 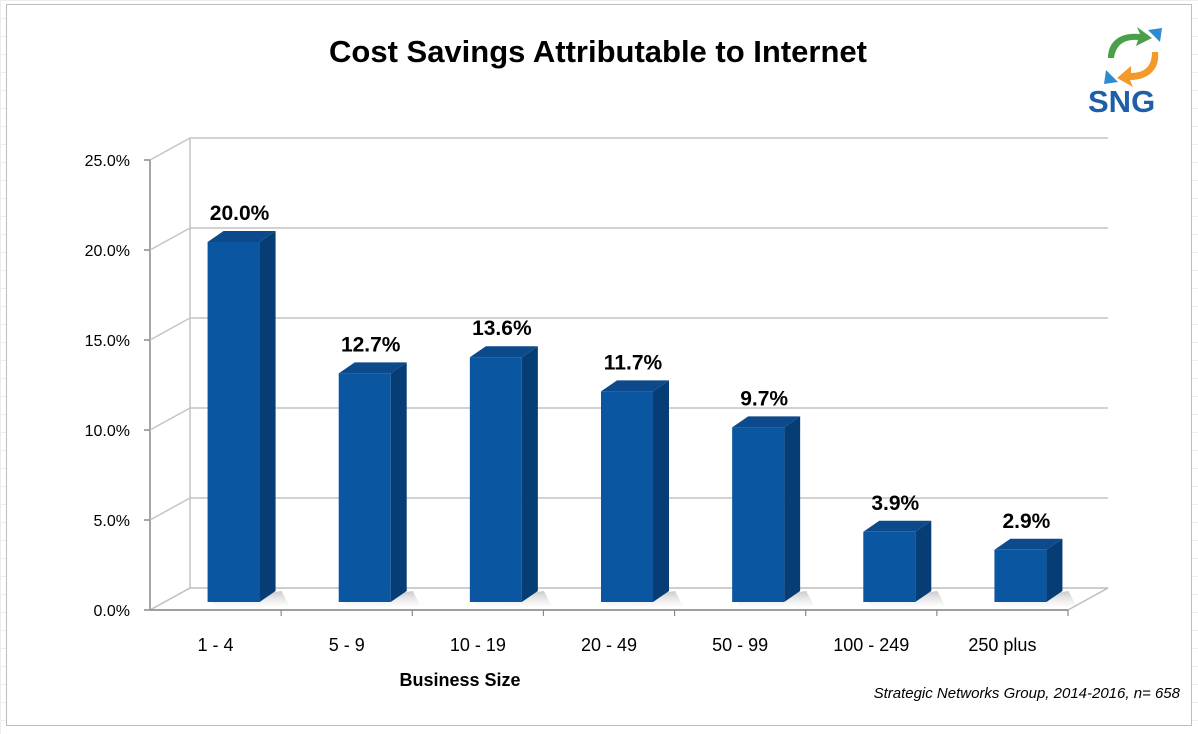 I want to click on y-tick-label: 5.0%, so click(x=112, y=521).